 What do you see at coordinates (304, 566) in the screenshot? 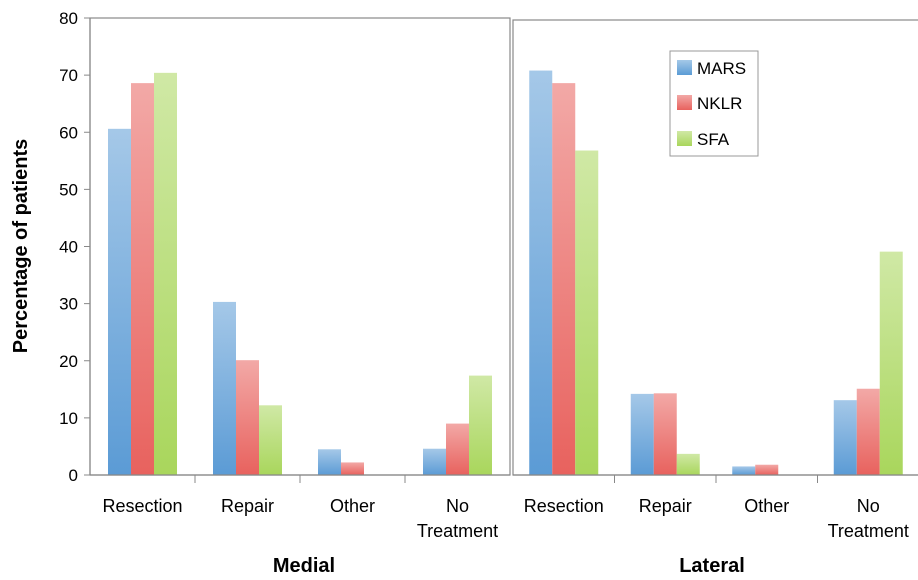
I see `panel-title-medial: Medial` at bounding box center [304, 566].